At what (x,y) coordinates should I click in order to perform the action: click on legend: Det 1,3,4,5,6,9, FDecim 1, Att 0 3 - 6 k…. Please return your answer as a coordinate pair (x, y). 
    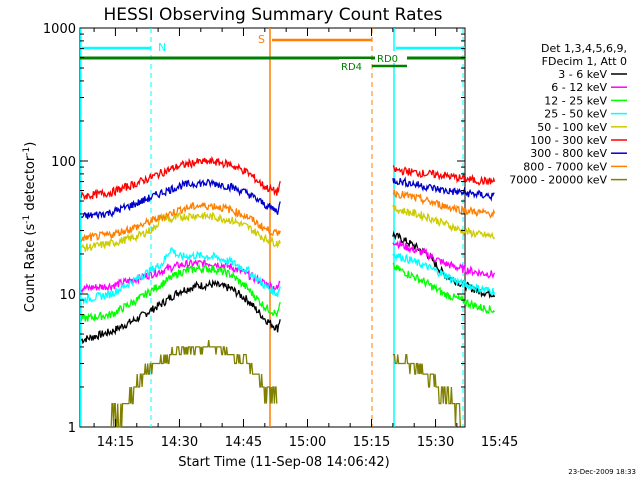
    Looking at the image, I should click on (568, 114).